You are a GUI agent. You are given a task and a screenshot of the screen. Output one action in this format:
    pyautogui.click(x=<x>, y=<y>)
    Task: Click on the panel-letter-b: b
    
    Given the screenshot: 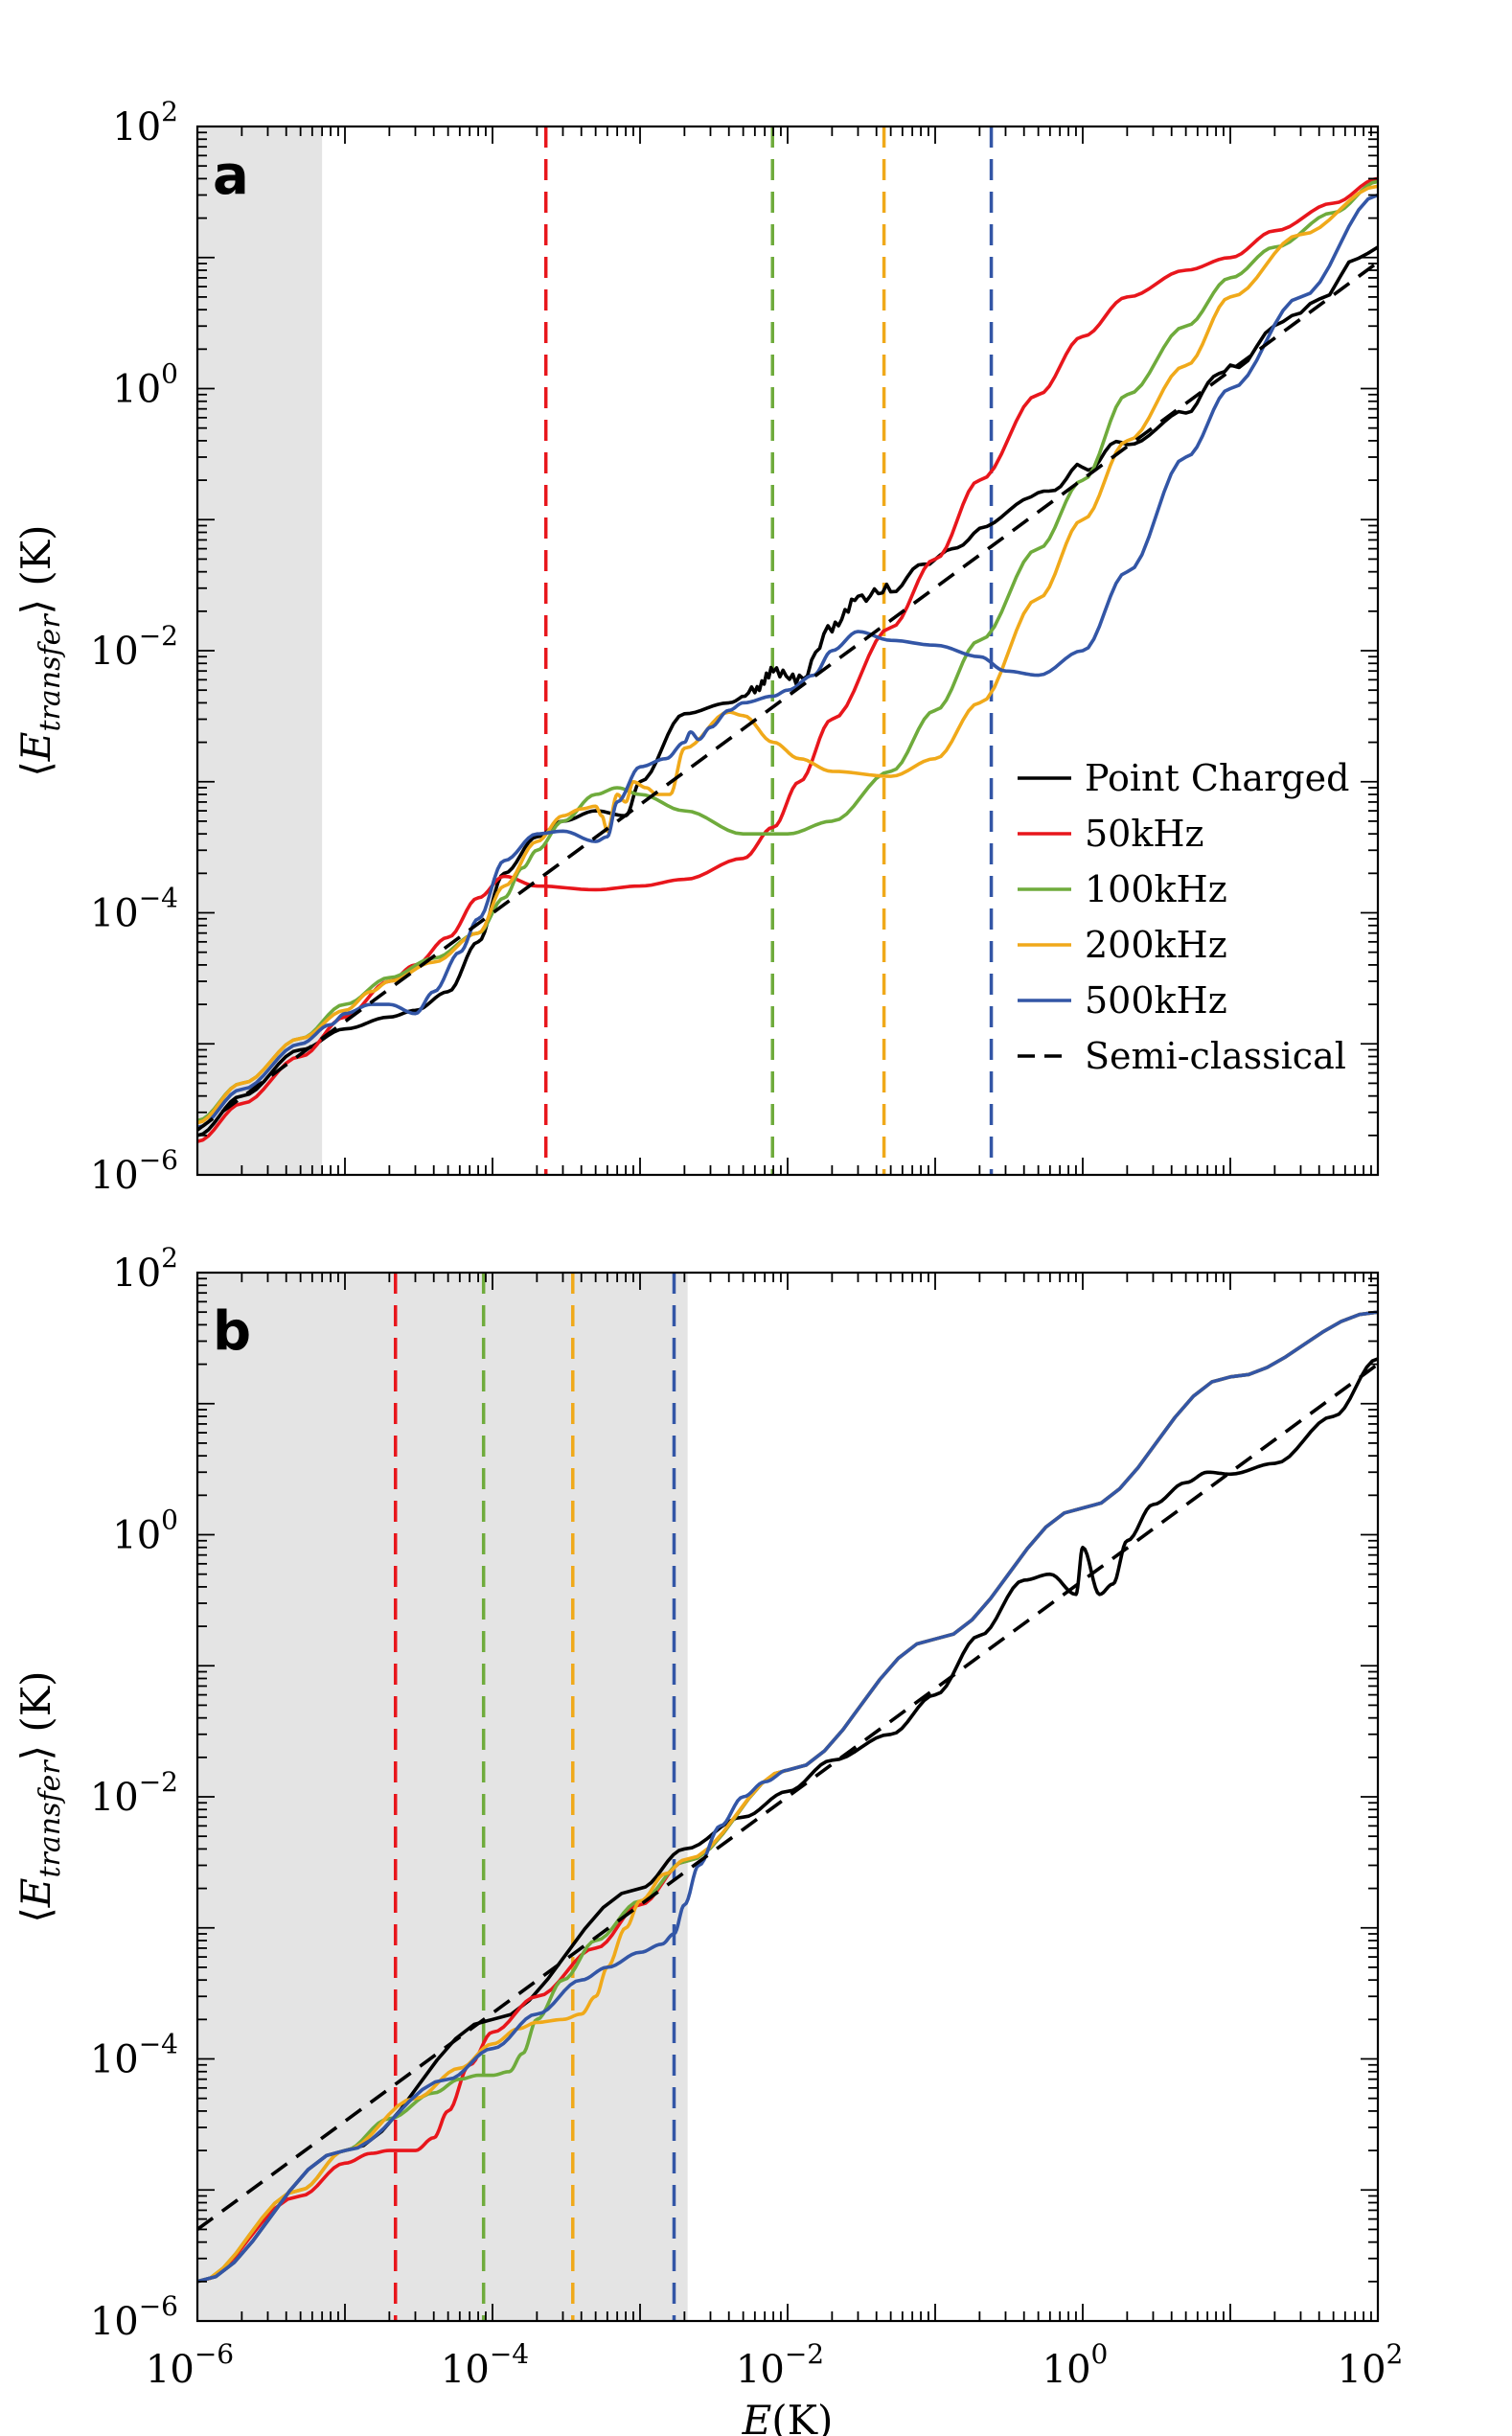 What is the action you would take?
    pyautogui.click(x=232, y=1331)
    